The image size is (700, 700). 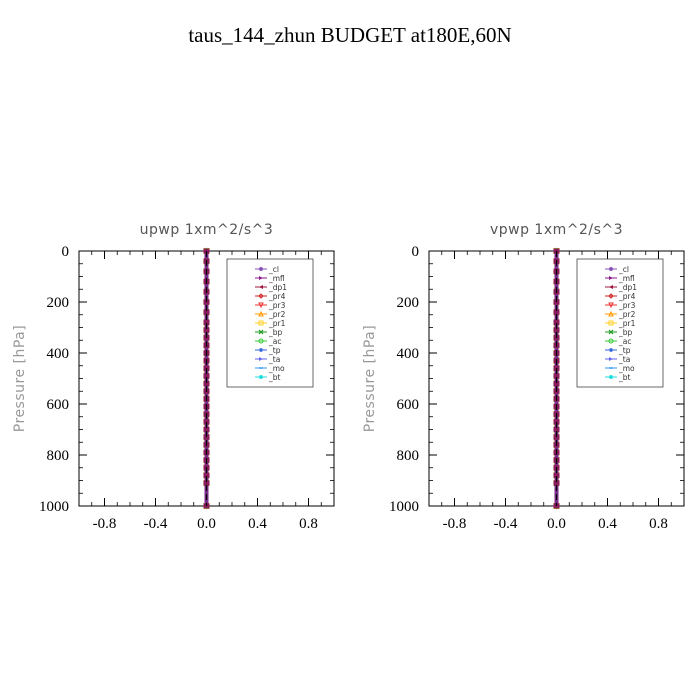 What do you see at coordinates (408, 456) in the screenshot?
I see `y-tick-label: 800` at bounding box center [408, 456].